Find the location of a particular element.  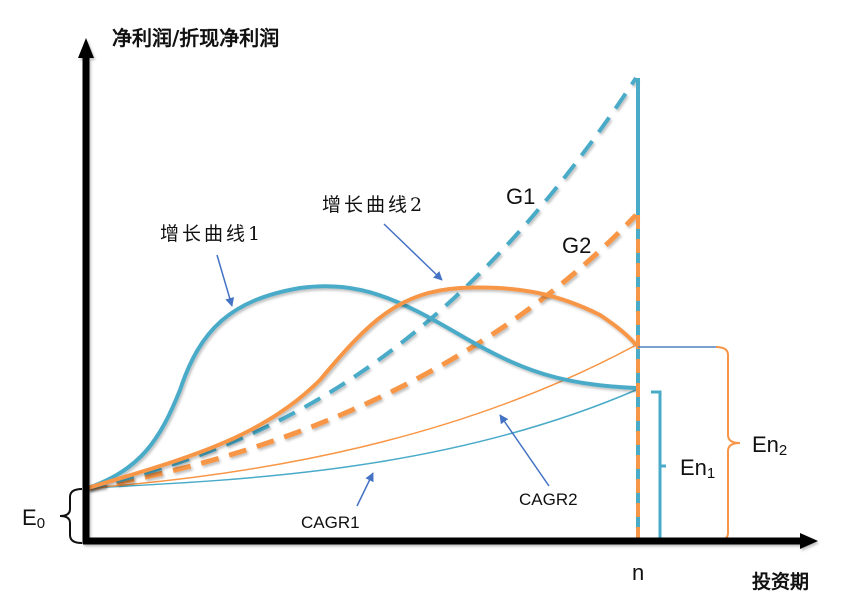

curve1-label: 增长曲线1 is located at coordinates (212, 234).